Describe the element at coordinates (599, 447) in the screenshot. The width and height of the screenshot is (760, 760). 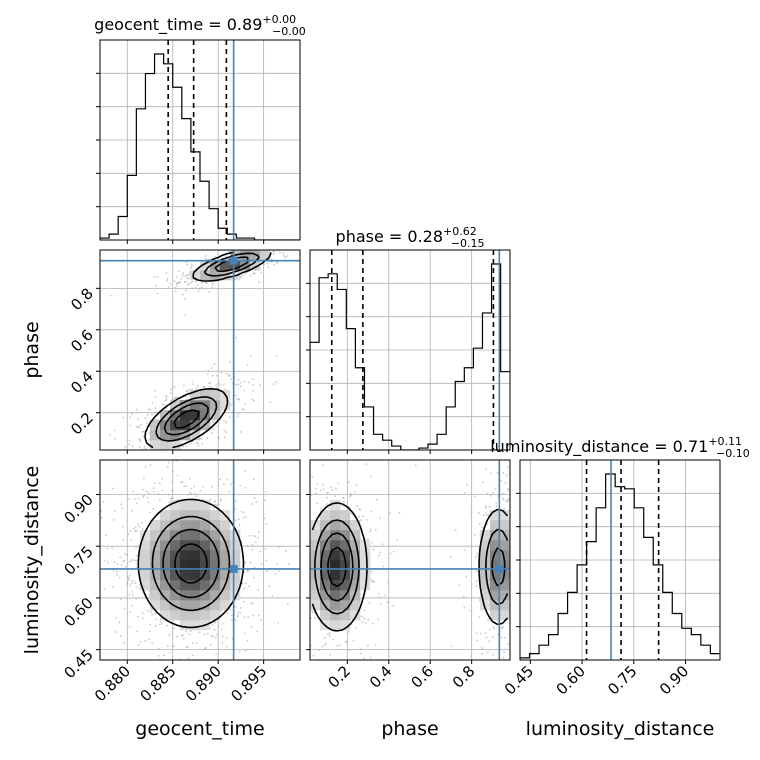
I see `title-luminosity-distance-main: luminosity_distance = 0.71` at that location.